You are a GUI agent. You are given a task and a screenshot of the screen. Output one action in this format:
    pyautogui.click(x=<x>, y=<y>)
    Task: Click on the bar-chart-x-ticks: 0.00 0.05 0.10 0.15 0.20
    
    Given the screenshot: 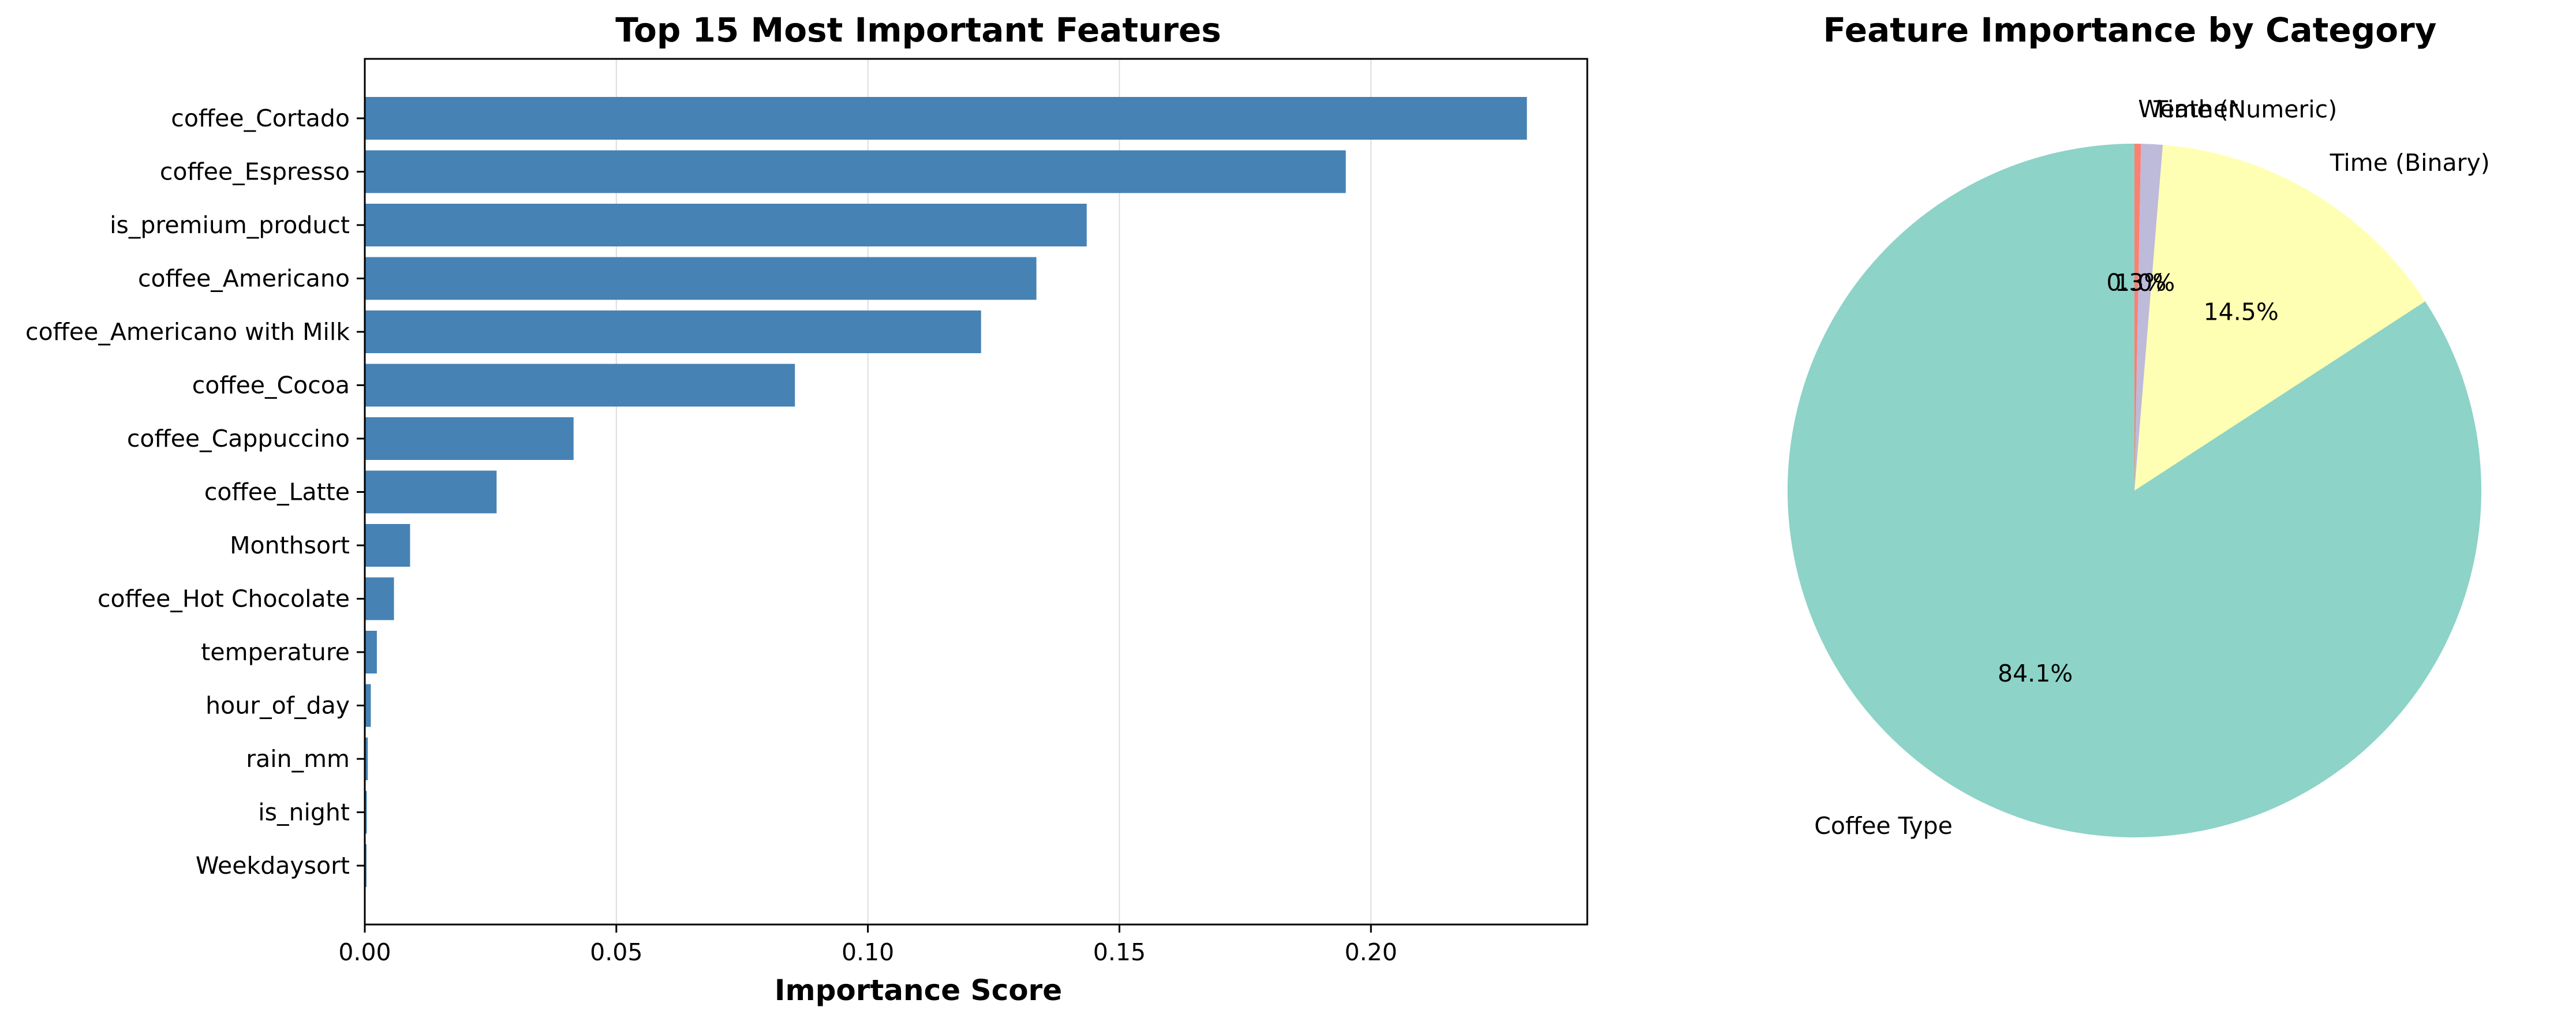 What is the action you would take?
    pyautogui.click(x=867, y=945)
    